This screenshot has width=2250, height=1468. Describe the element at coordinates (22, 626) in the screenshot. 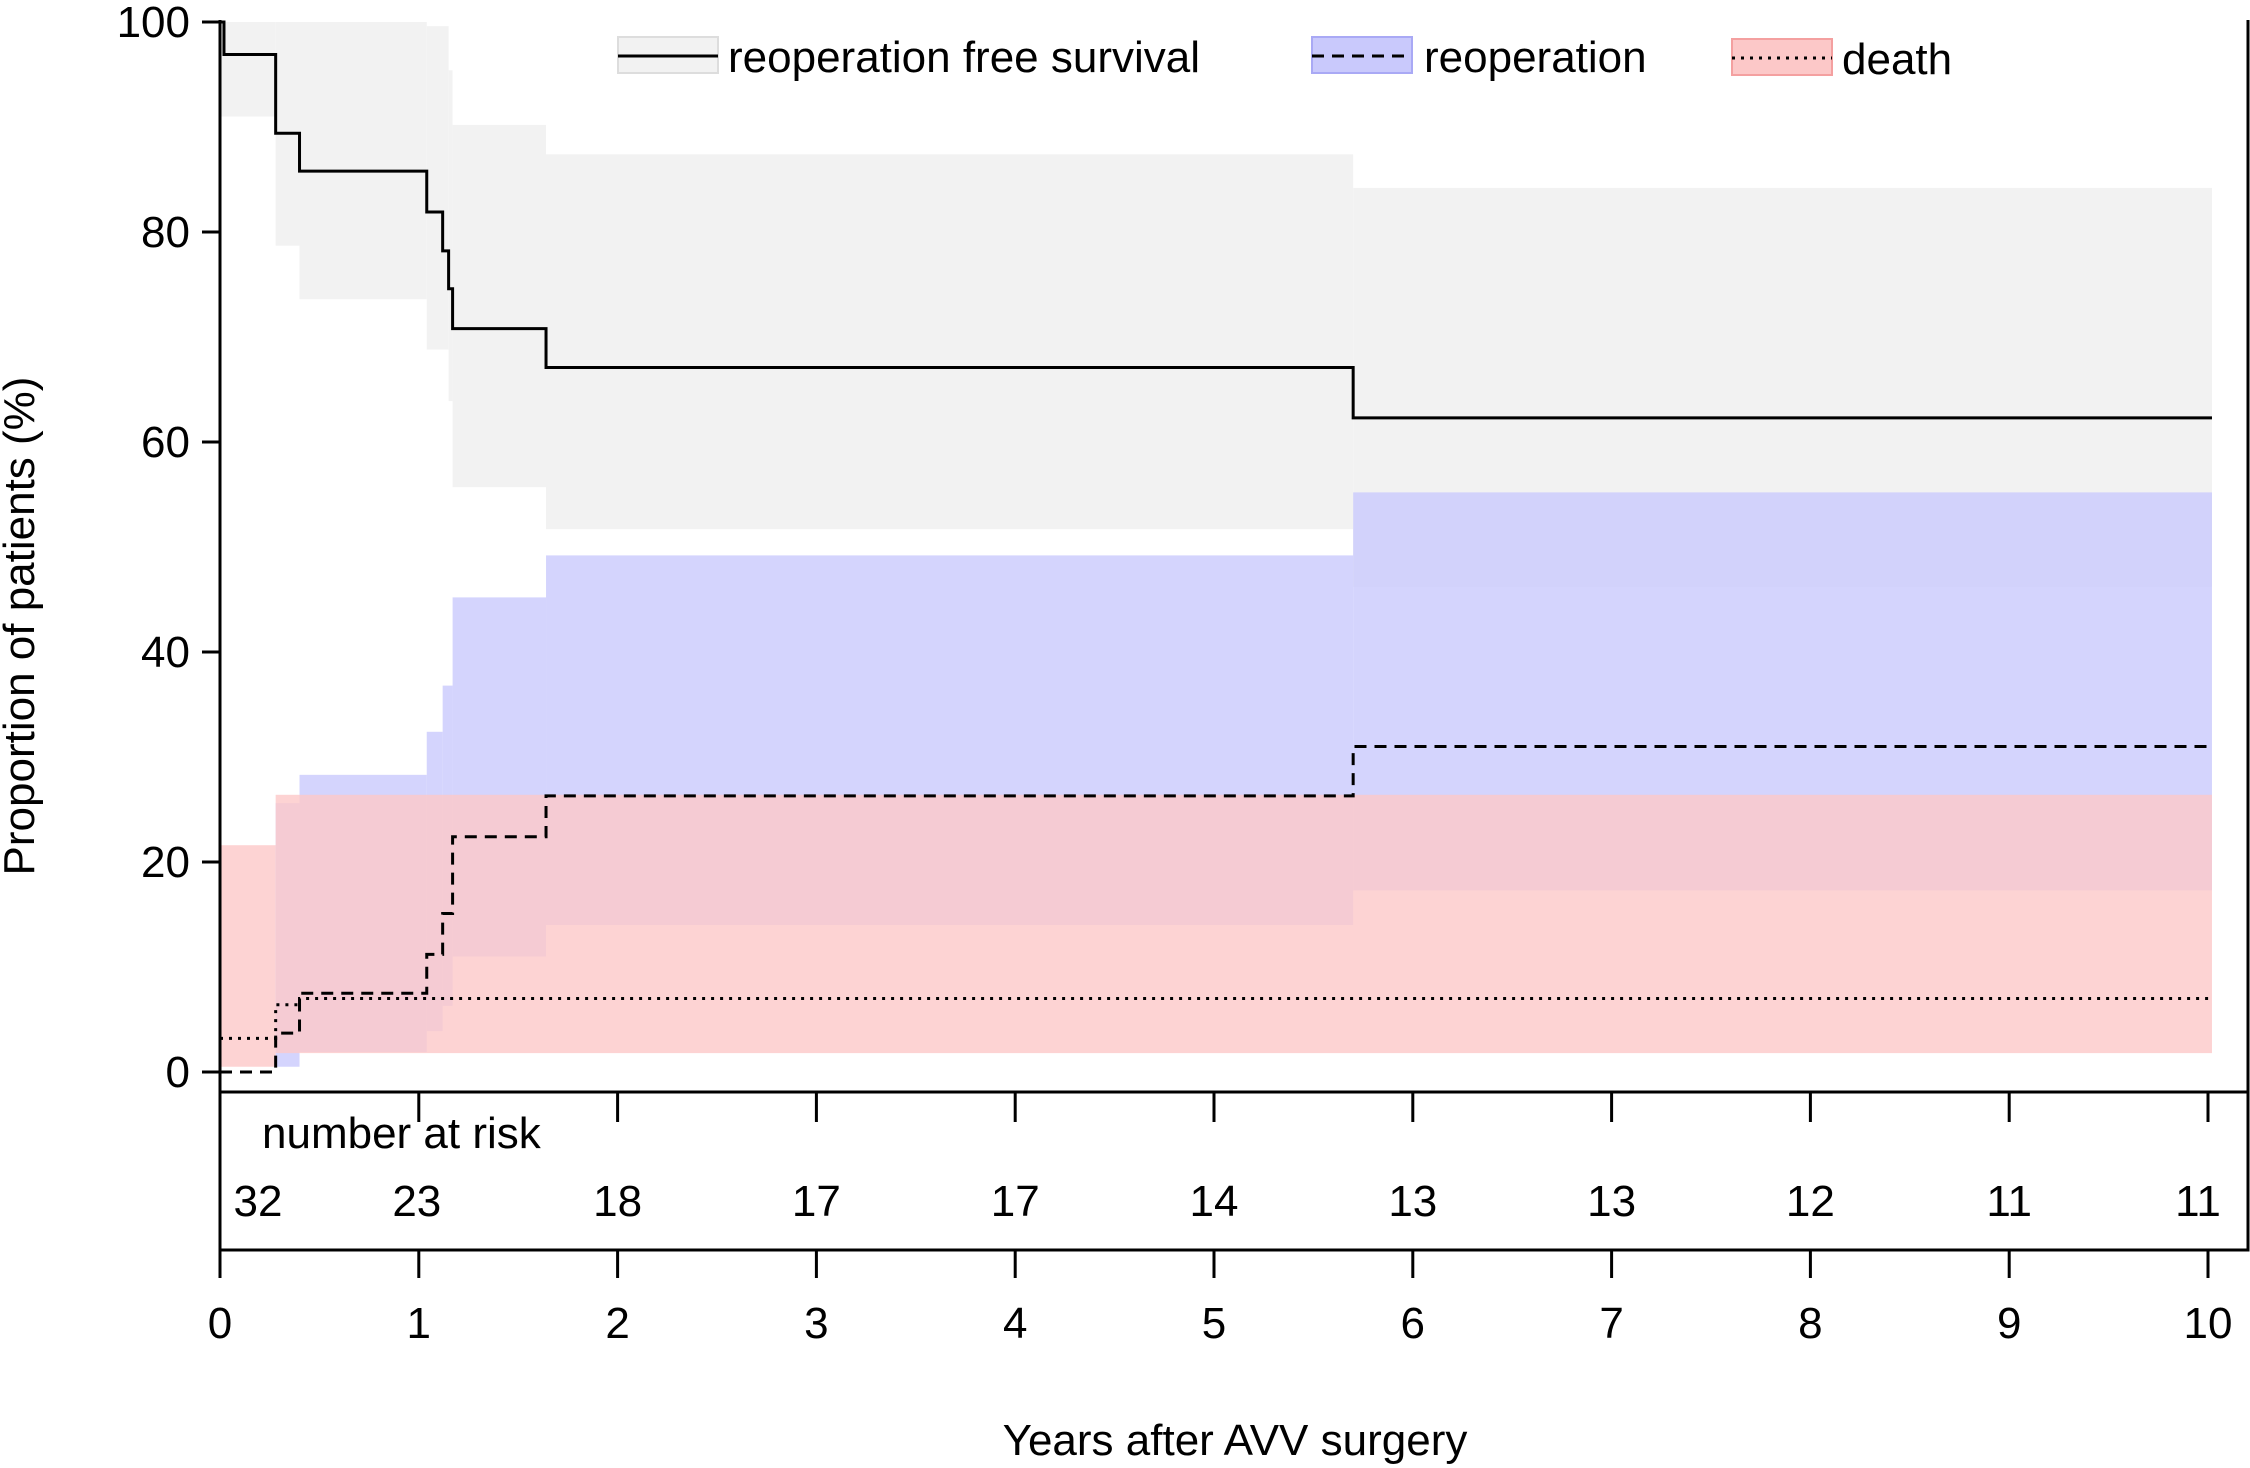

I see `y-axis-title: Proportion of patients (%)` at that location.